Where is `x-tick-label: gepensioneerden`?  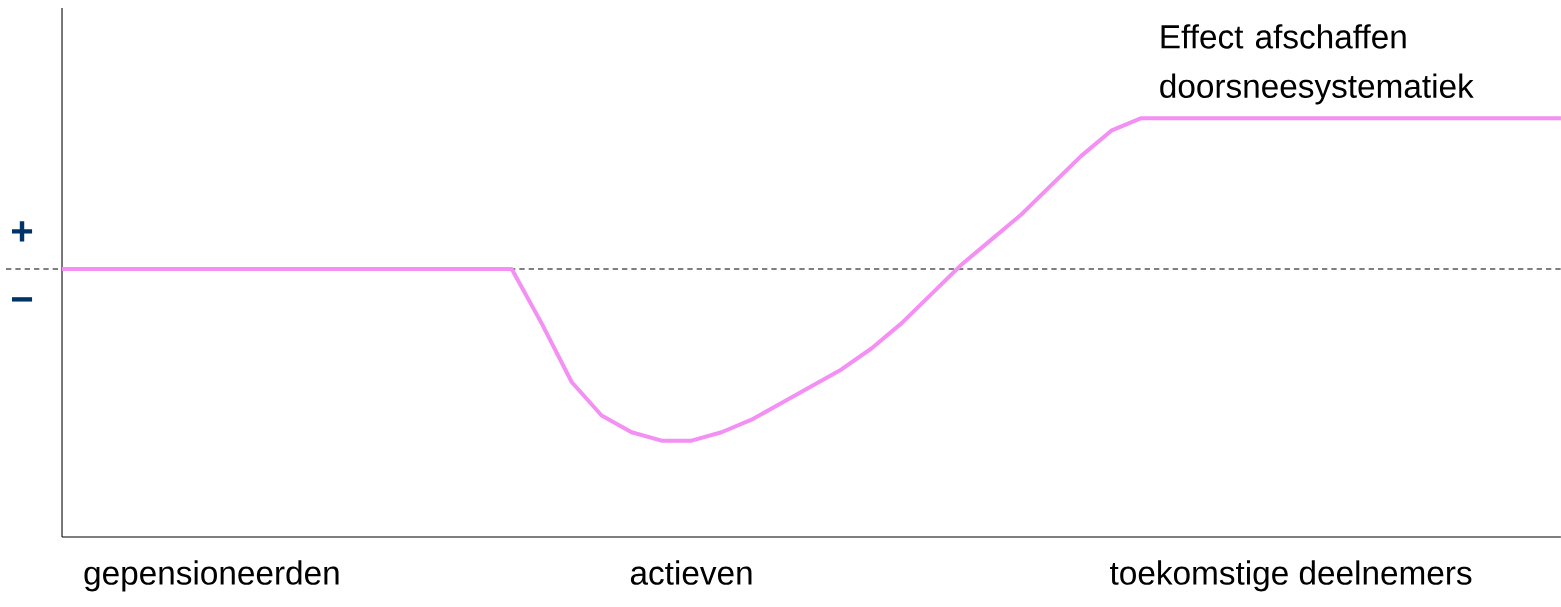 x-tick-label: gepensioneerden is located at coordinates (211, 576).